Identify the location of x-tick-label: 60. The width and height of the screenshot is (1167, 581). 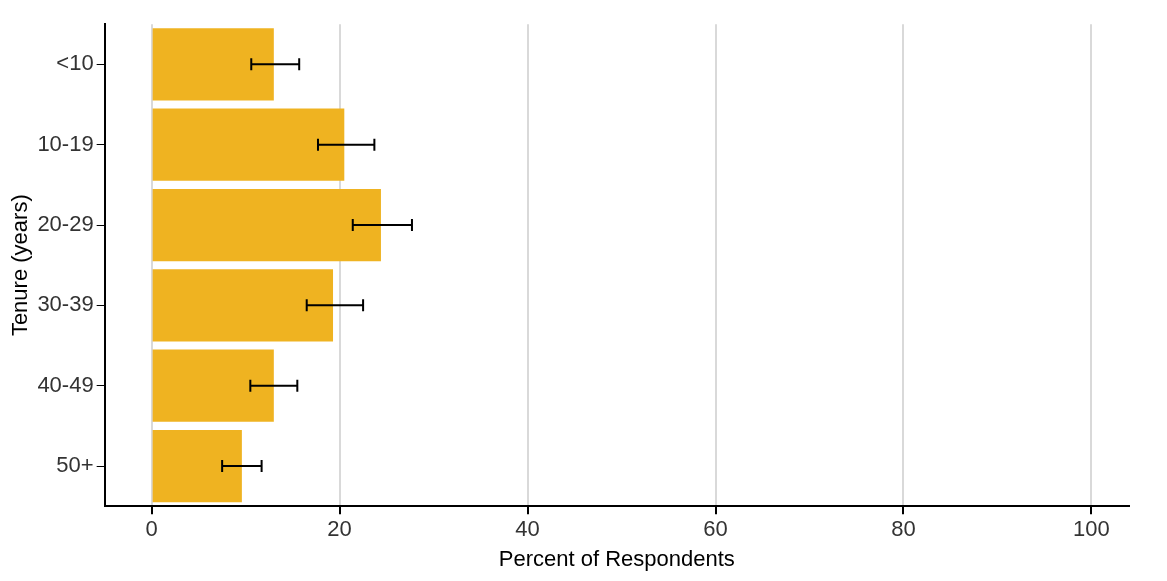
(715, 529).